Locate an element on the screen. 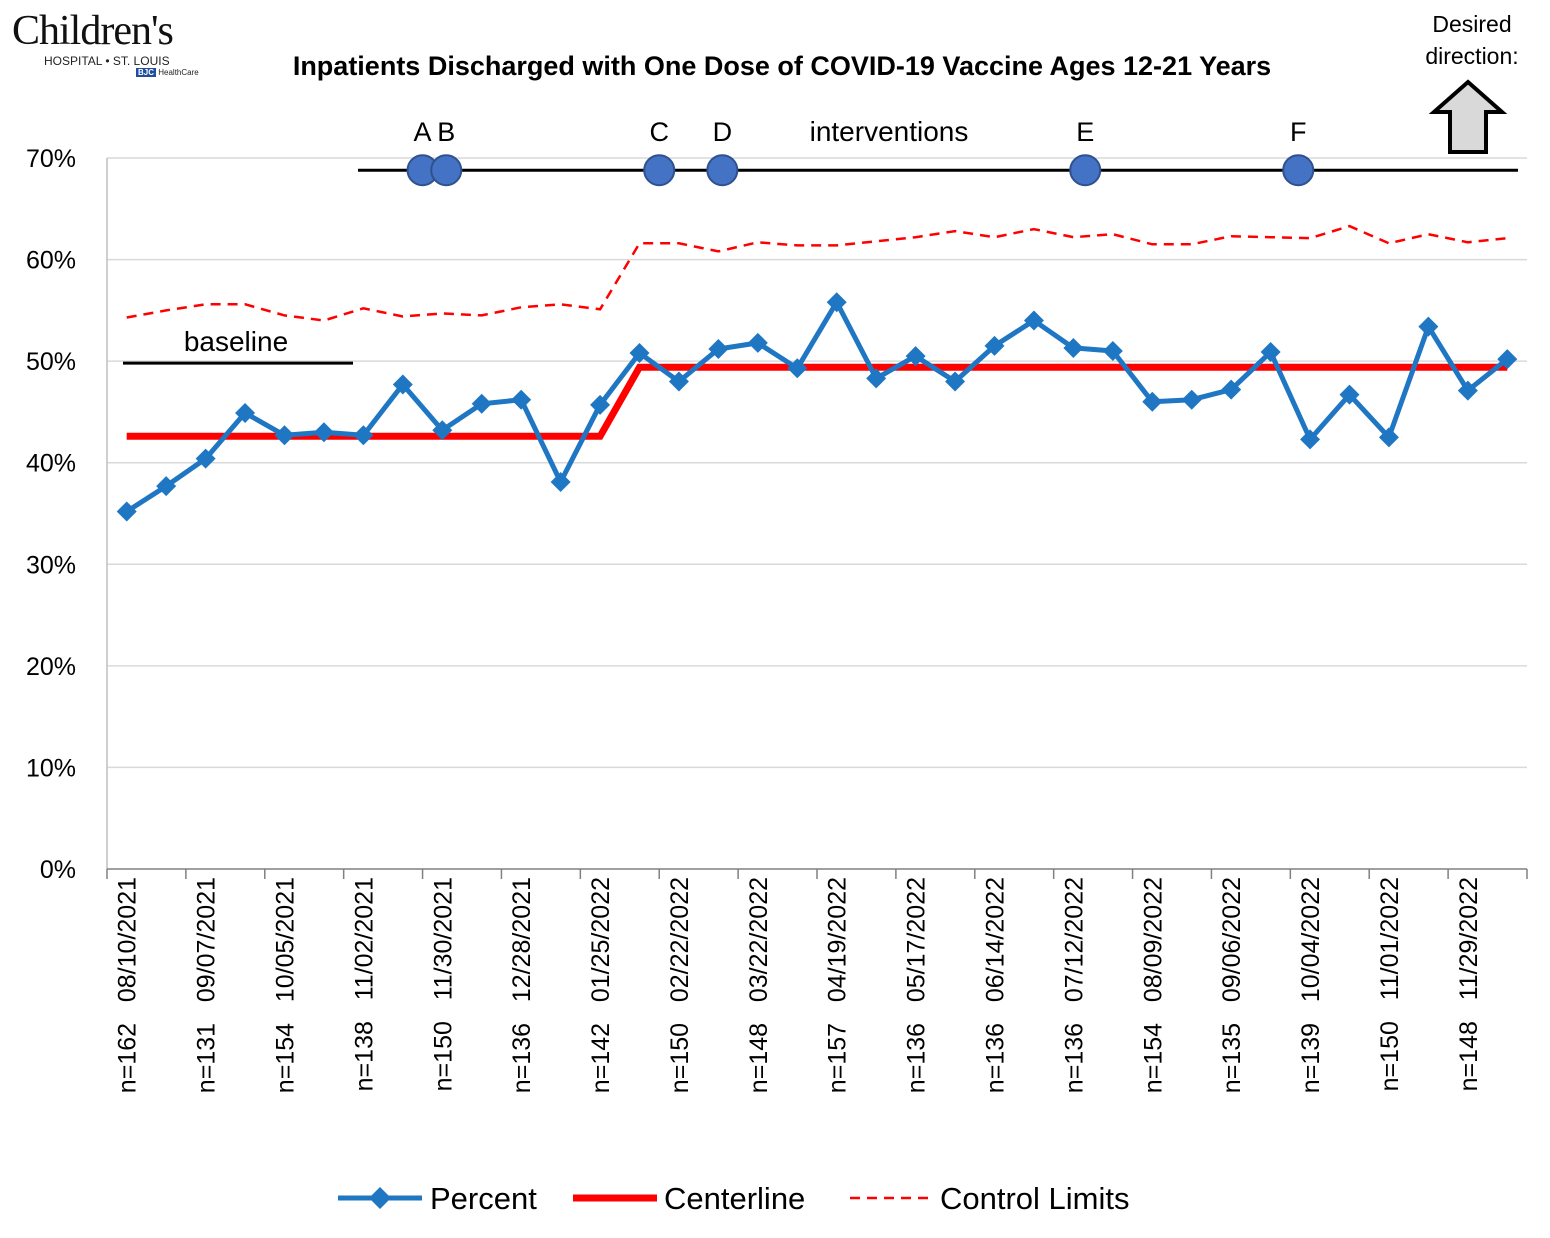 The width and height of the screenshot is (1550, 1238). bjc-badge-text: HealthCare is located at coordinates (178, 72).